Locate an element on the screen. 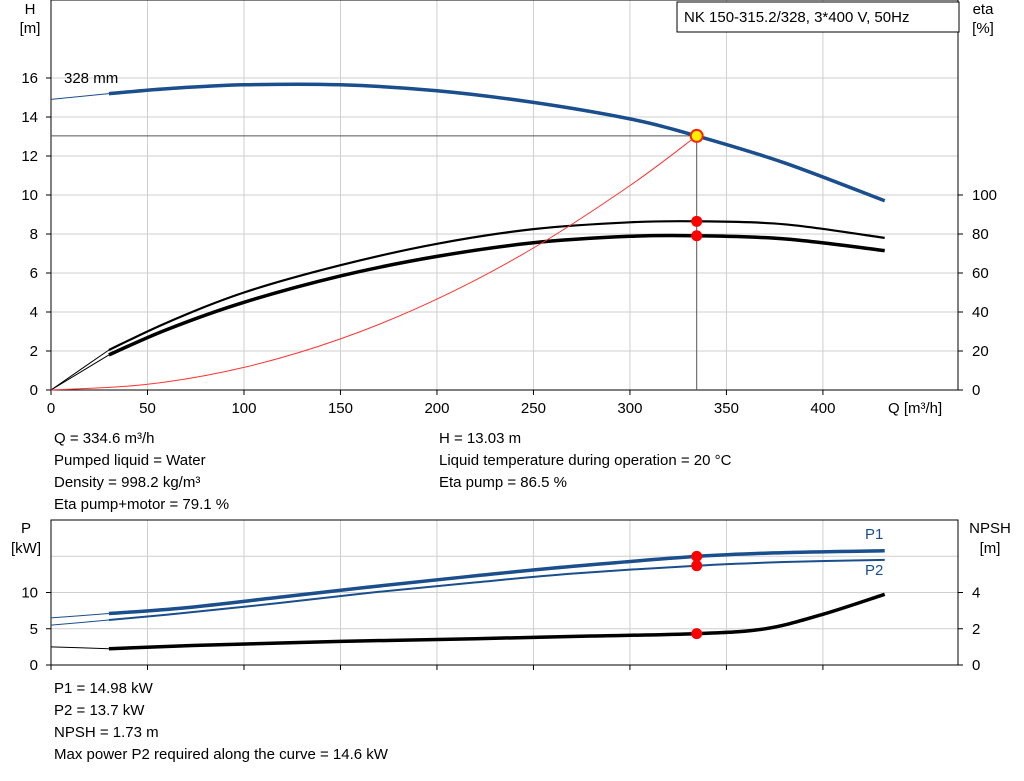 The image size is (1024, 781). y-tick-label: 4 is located at coordinates (34, 312).